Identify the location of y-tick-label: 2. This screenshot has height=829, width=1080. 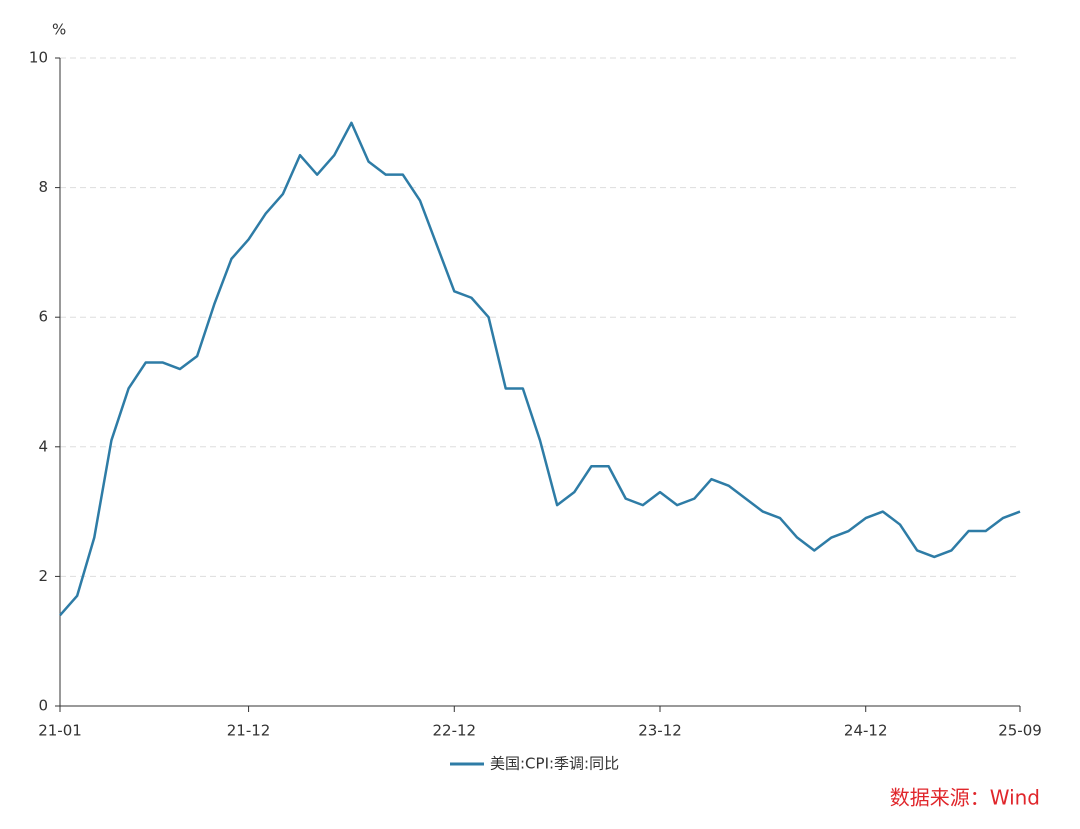
(43, 576).